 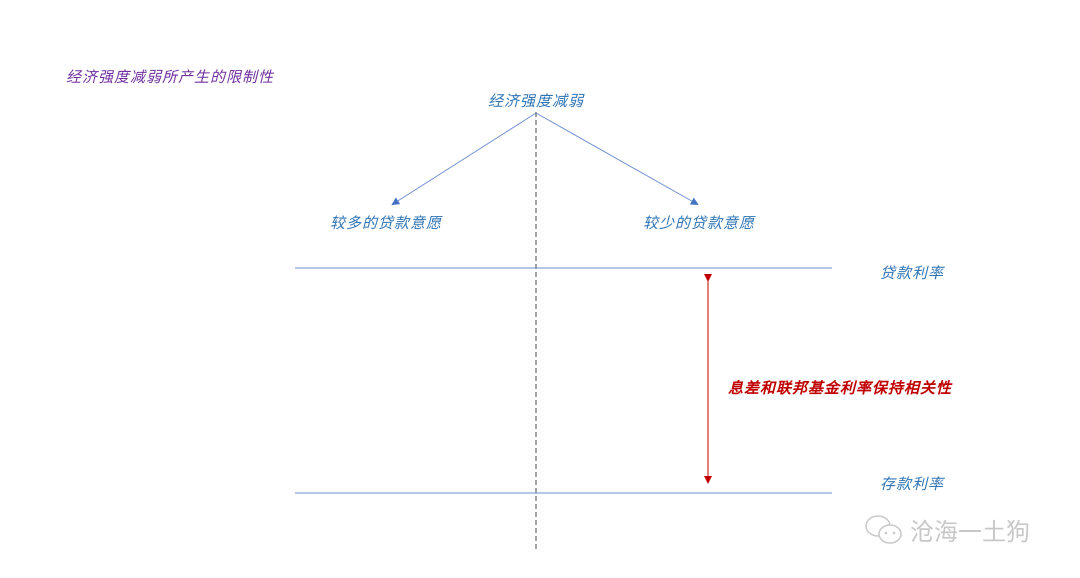 What do you see at coordinates (536, 101) in the screenshot?
I see `root-node-label: 经济强度减弱` at bounding box center [536, 101].